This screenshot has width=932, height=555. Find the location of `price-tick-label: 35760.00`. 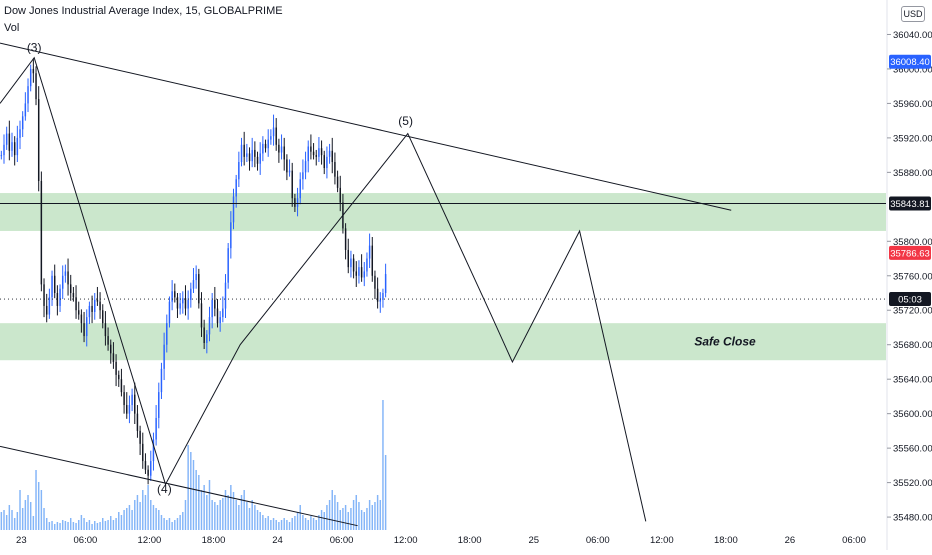

price-tick-label: 35760.00 is located at coordinates (912, 276).